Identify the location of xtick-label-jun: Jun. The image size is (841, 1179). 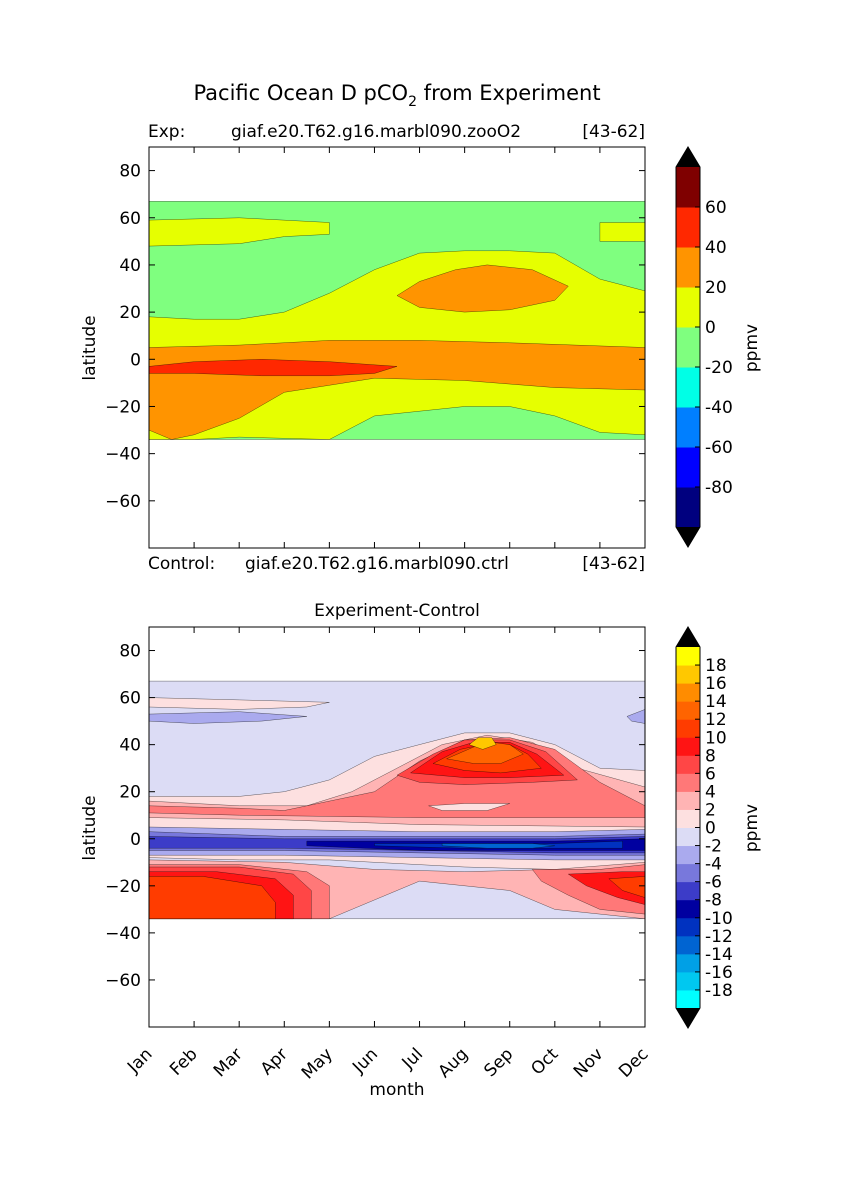
(365, 1061).